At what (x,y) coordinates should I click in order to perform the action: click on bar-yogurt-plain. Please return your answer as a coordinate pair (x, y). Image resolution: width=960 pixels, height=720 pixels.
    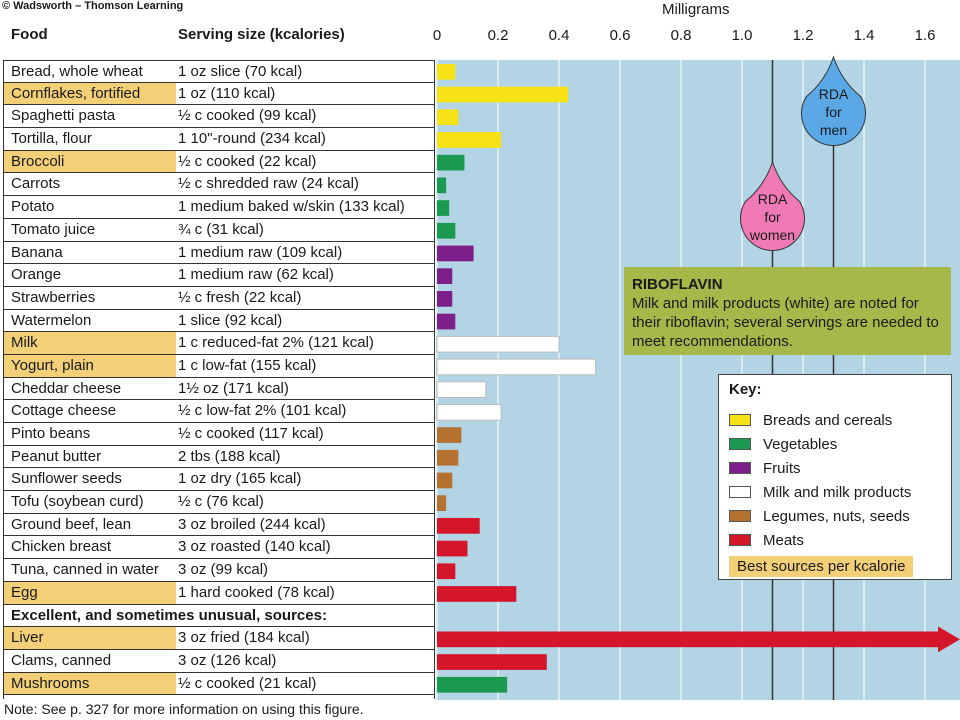
    Looking at the image, I should click on (516, 367).